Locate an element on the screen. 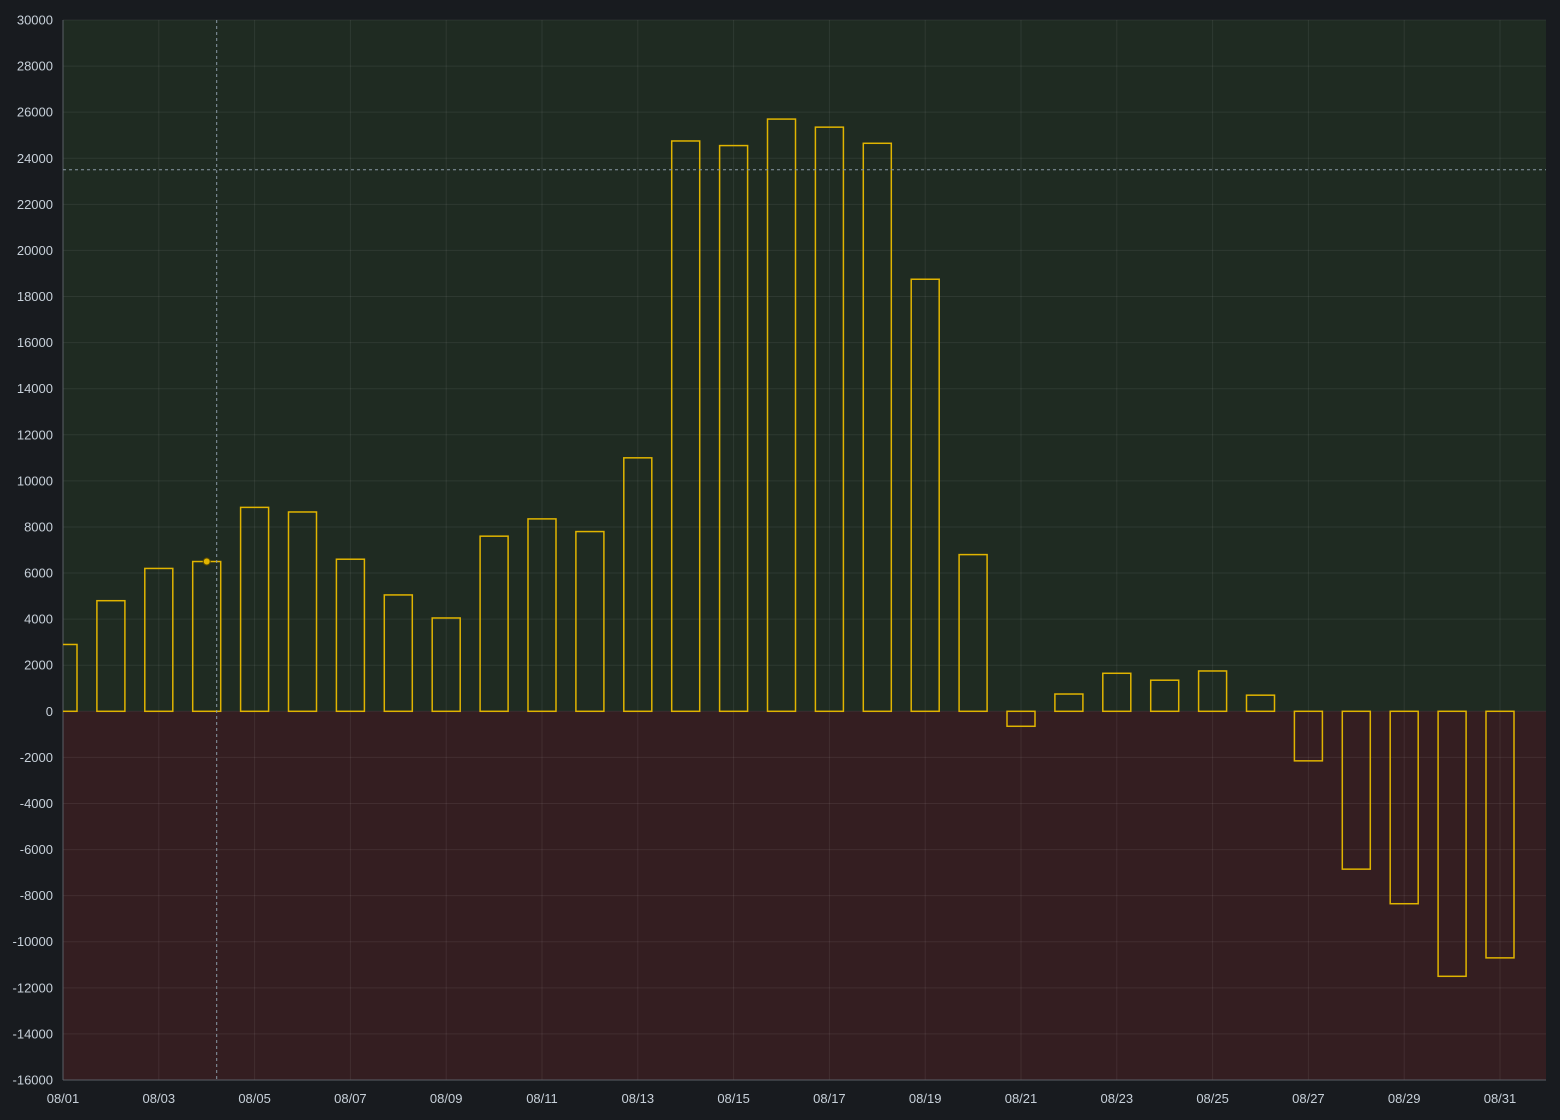 This screenshot has width=1560, height=1120. x-tick-label: 08/19 is located at coordinates (925, 1098).